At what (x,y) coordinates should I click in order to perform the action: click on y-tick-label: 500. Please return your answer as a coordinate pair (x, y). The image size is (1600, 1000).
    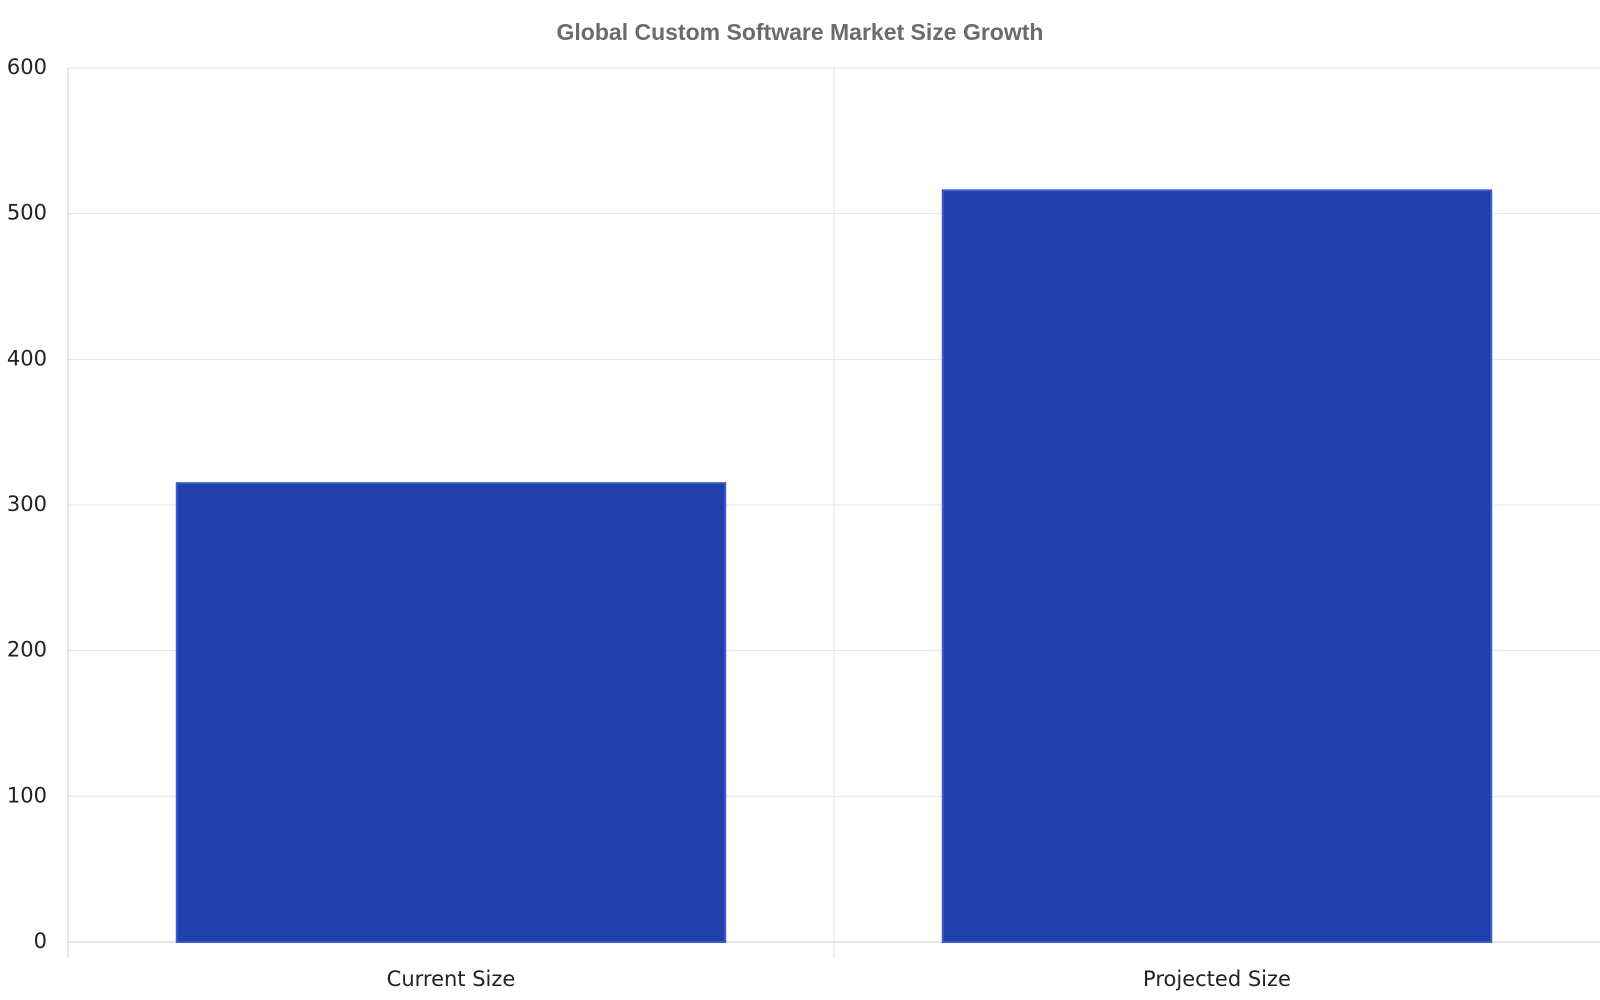
    Looking at the image, I should click on (27, 213).